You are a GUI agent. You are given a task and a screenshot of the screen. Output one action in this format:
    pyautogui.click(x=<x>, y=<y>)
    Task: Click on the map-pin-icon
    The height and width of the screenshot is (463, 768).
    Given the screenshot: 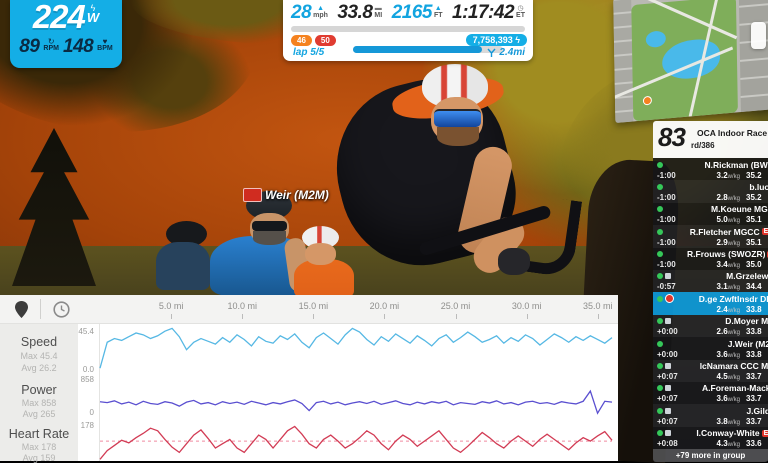 What is the action you would take?
    pyautogui.click(x=21, y=309)
    